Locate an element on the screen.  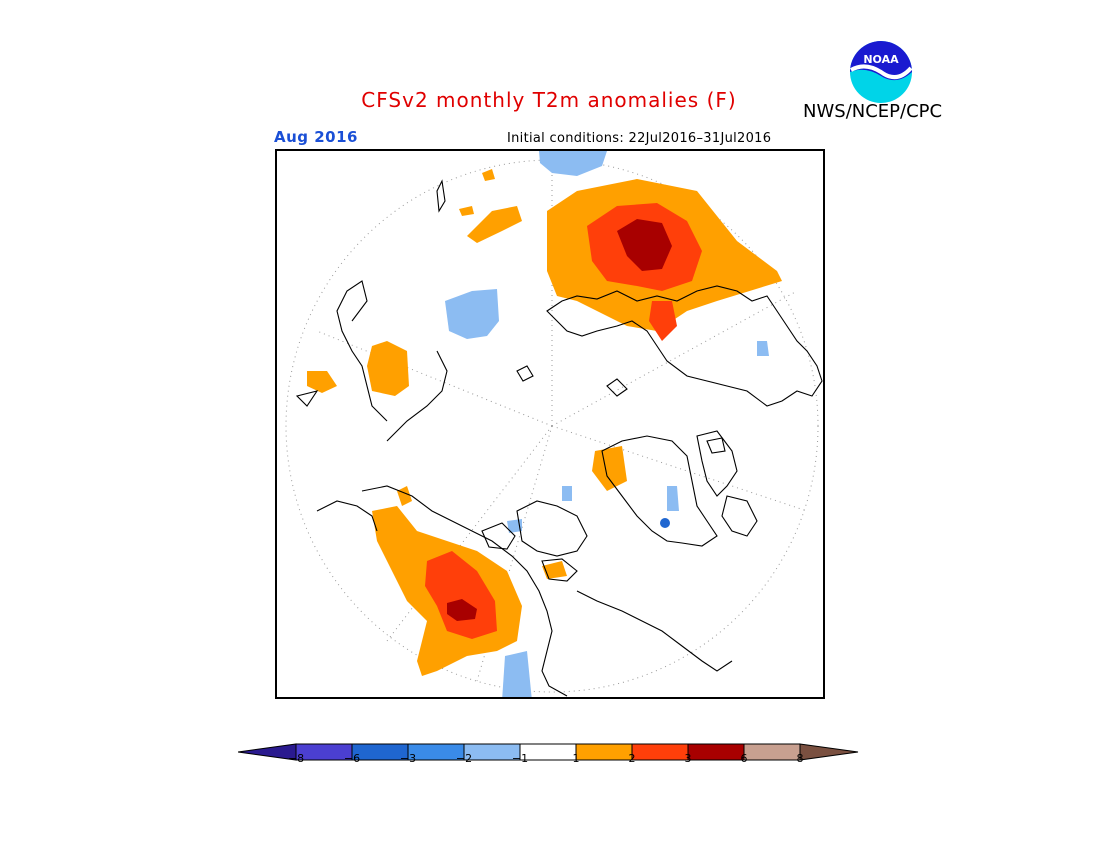
legend-label: 2 is located at coordinates (632, 758).